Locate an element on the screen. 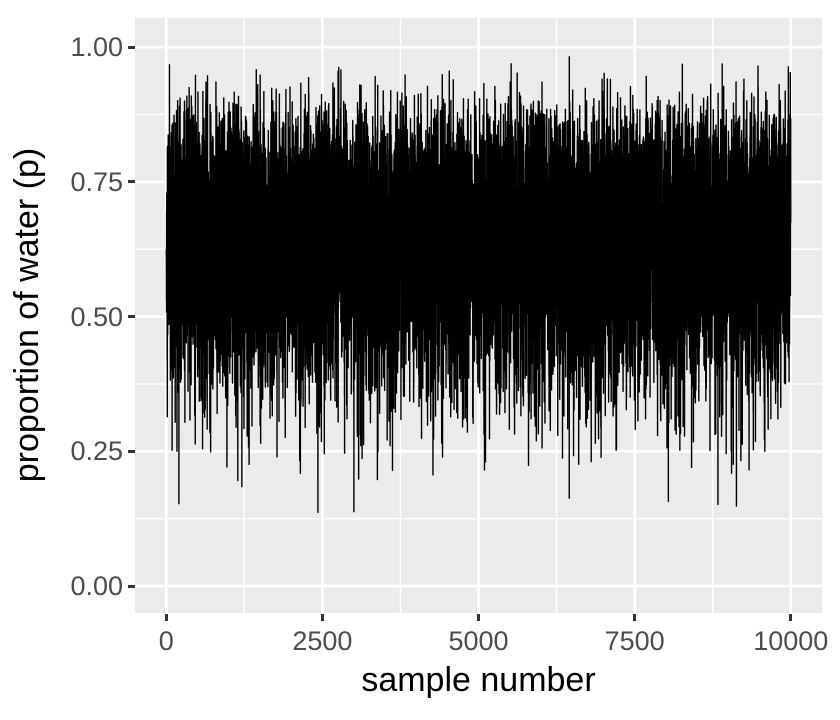 This screenshot has height=720, width=840. x-axis-title: sample number is located at coordinates (478, 680).